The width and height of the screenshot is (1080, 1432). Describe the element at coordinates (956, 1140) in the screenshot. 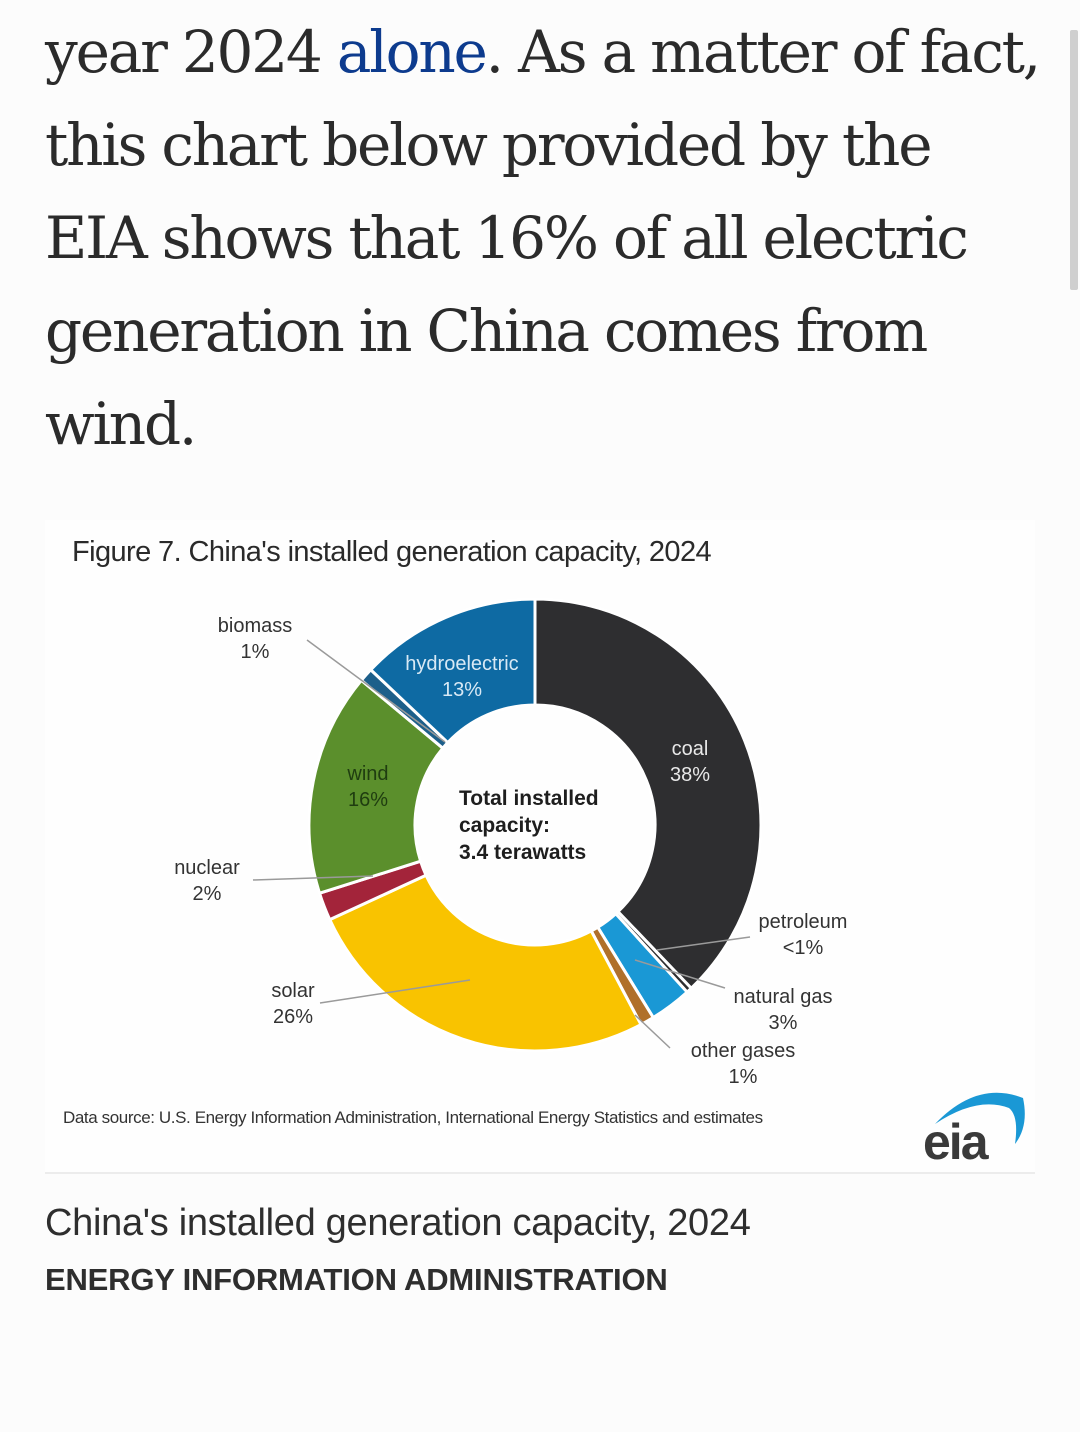

I see `svg-text: eia` at that location.